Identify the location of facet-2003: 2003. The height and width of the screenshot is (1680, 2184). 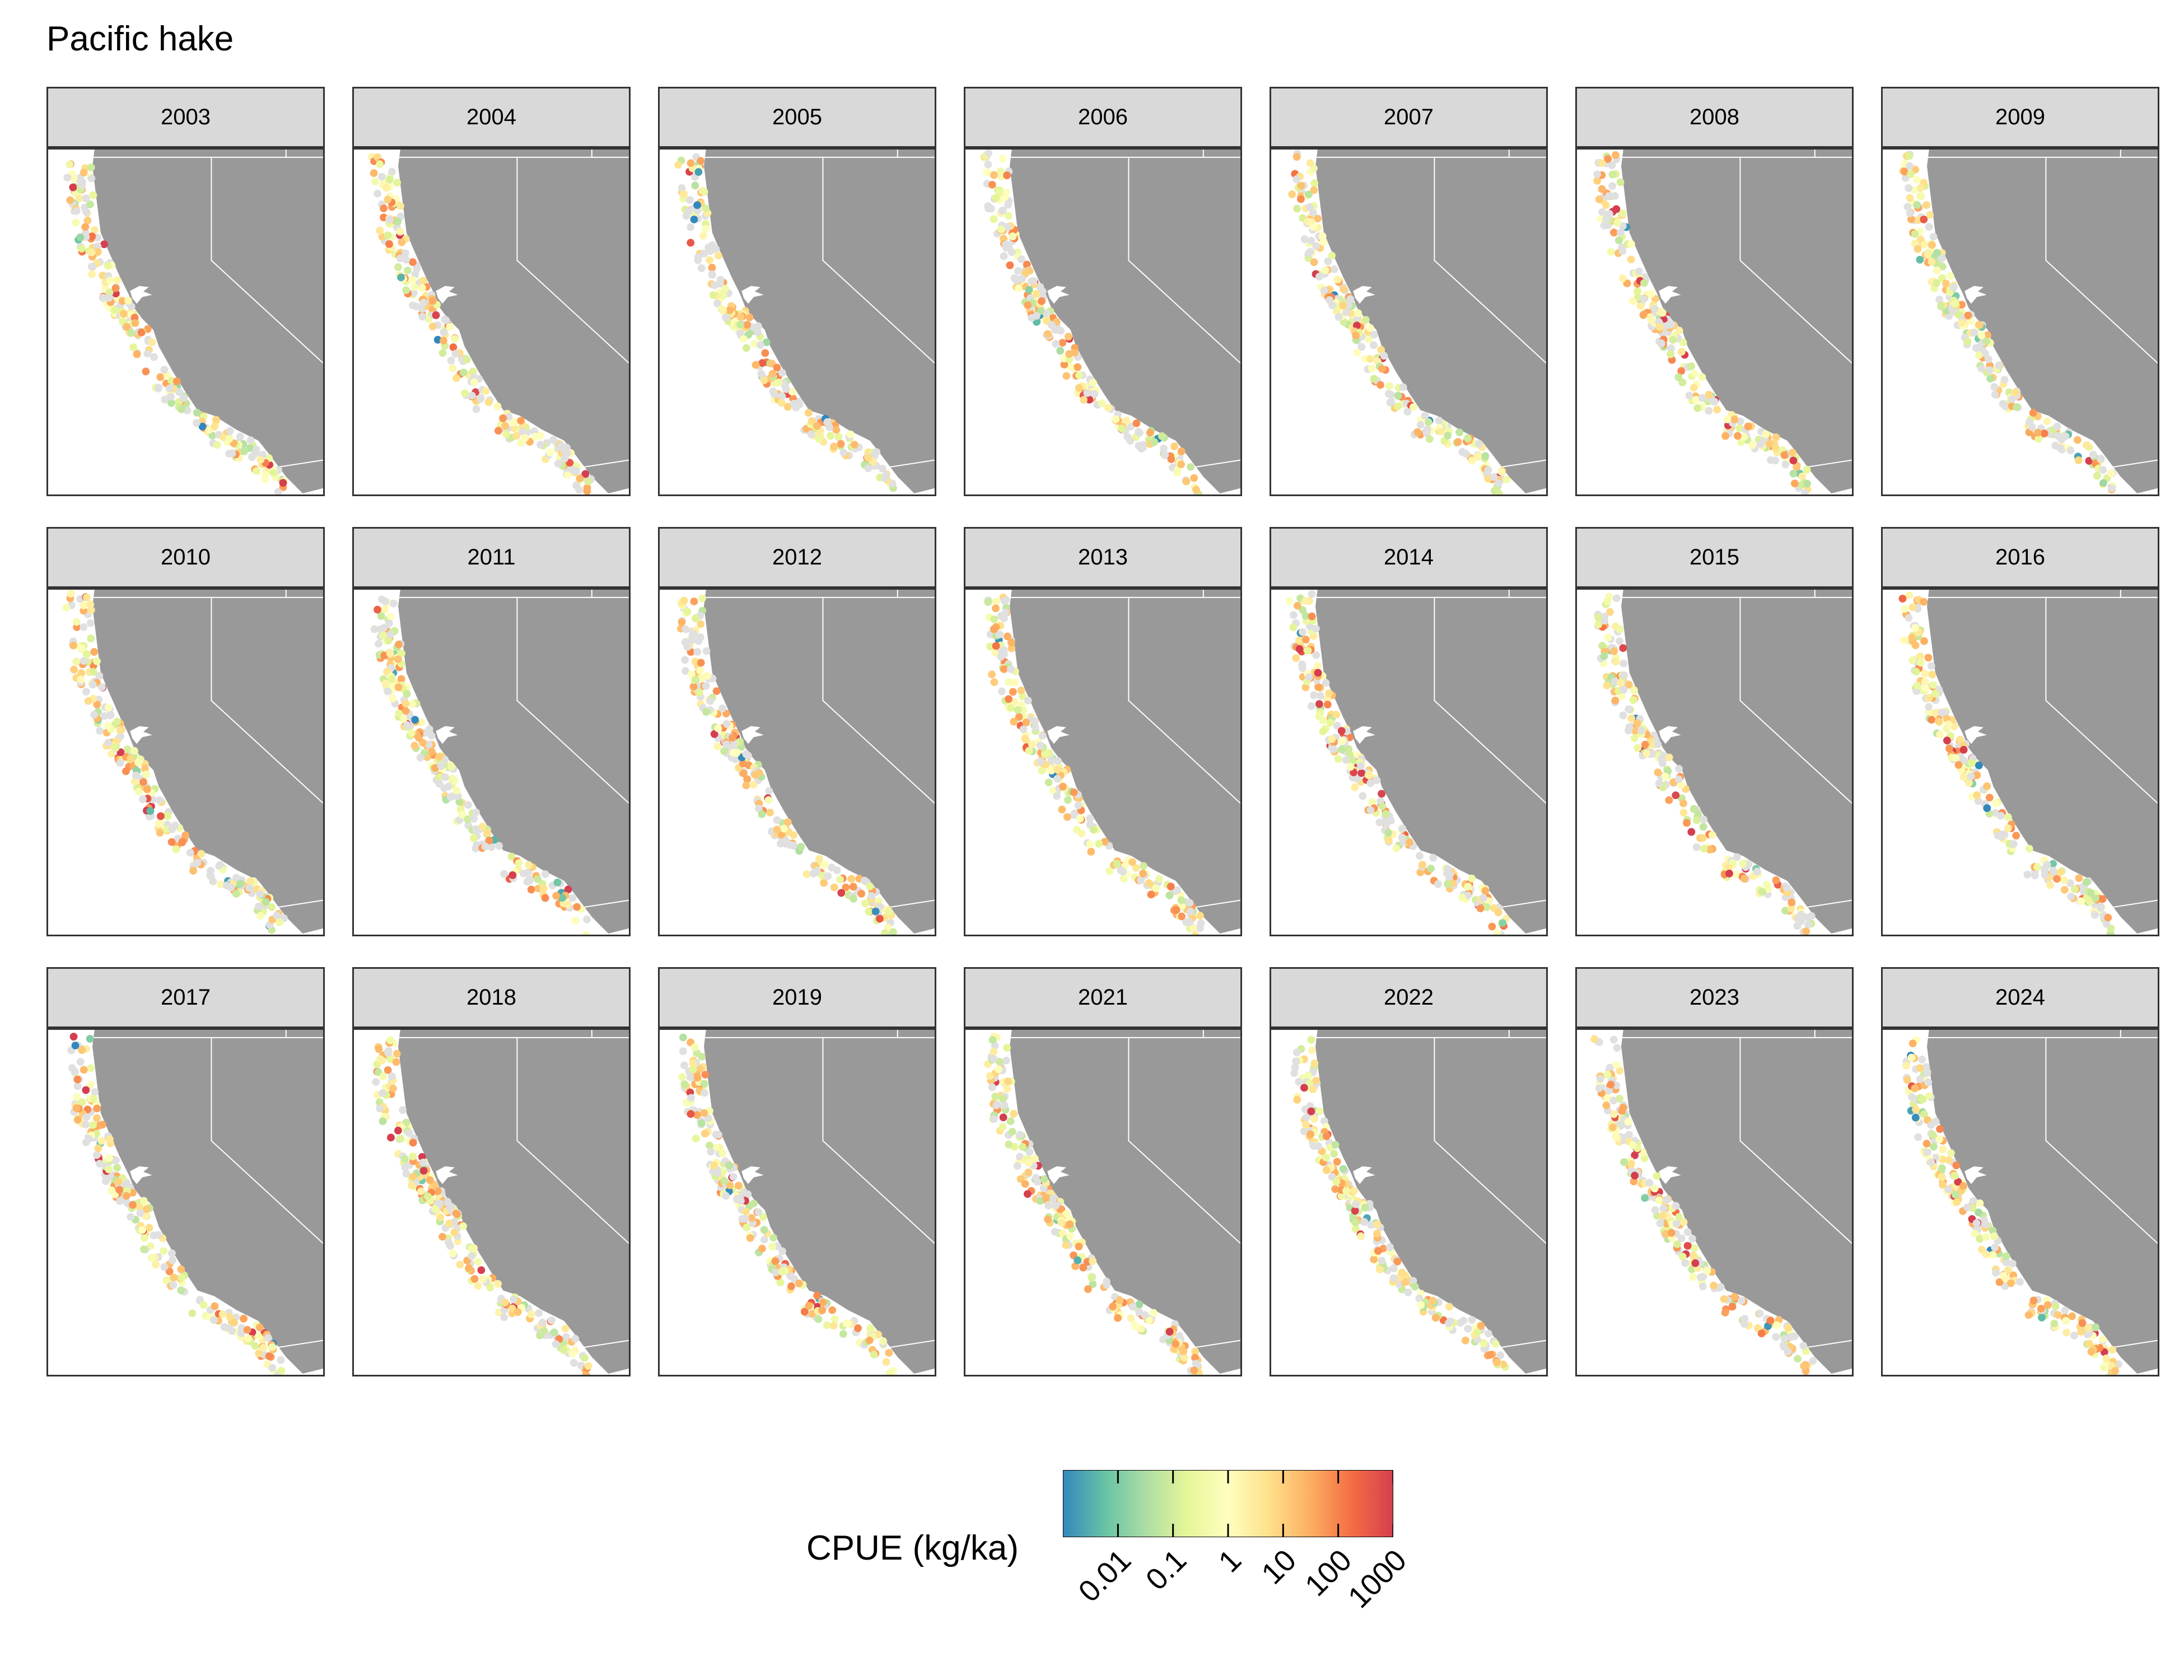
(186, 292).